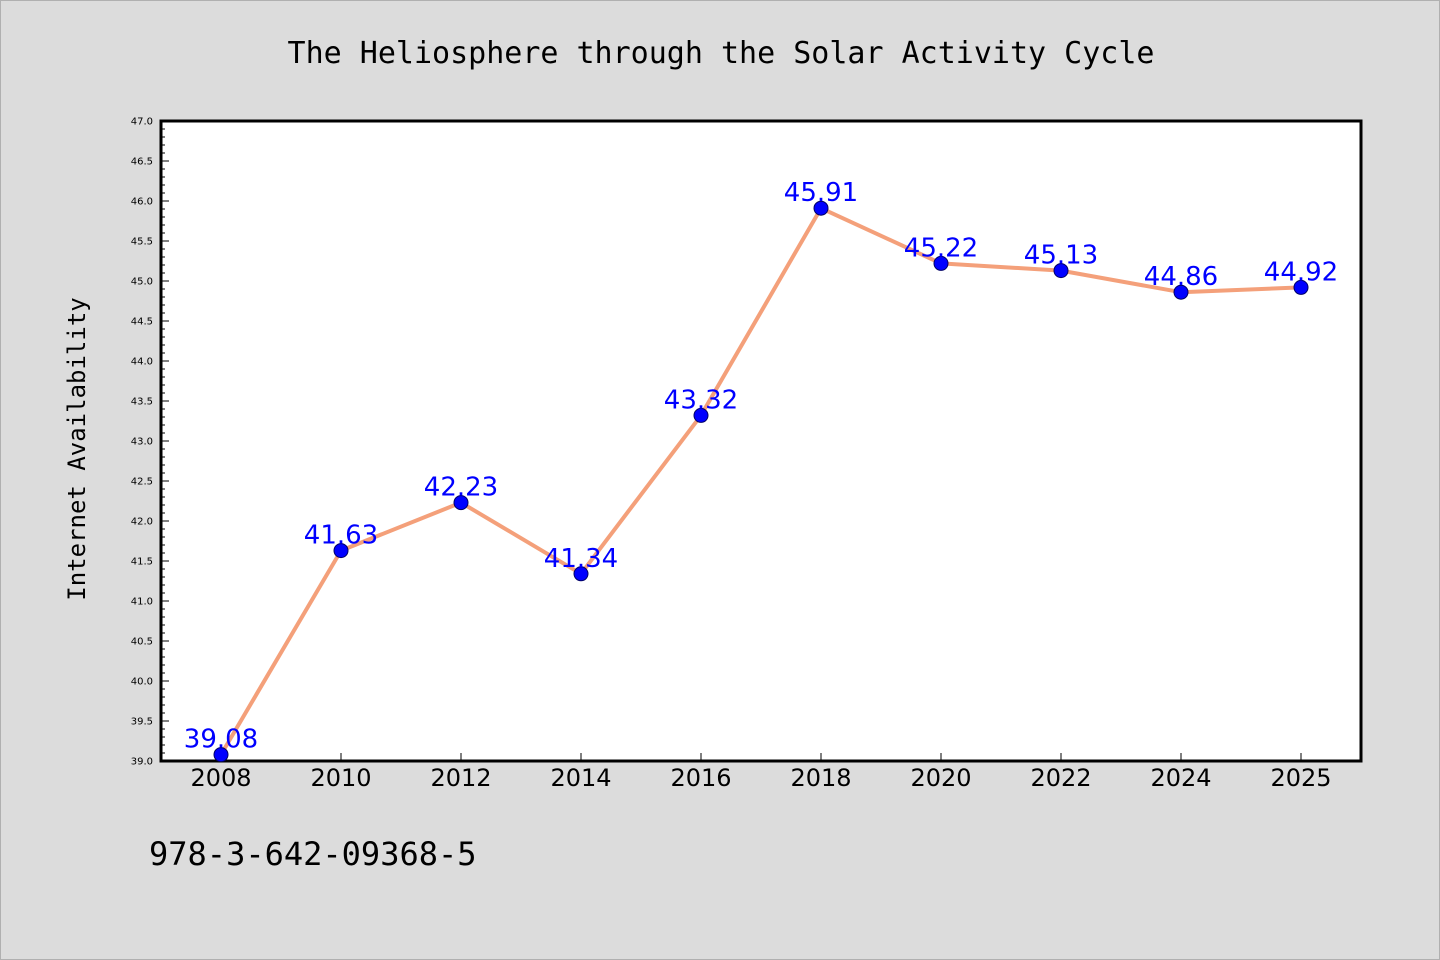  What do you see at coordinates (701, 400) in the screenshot?
I see `data-label: 43.32` at bounding box center [701, 400].